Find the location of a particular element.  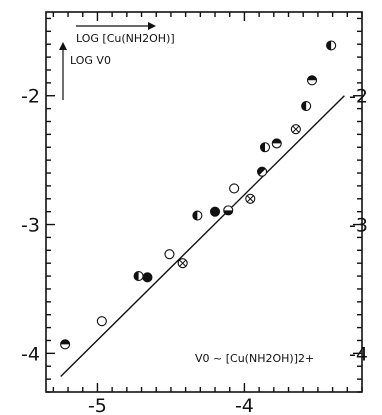

y-arrow-label: LOG V0 is located at coordinates (90, 60).